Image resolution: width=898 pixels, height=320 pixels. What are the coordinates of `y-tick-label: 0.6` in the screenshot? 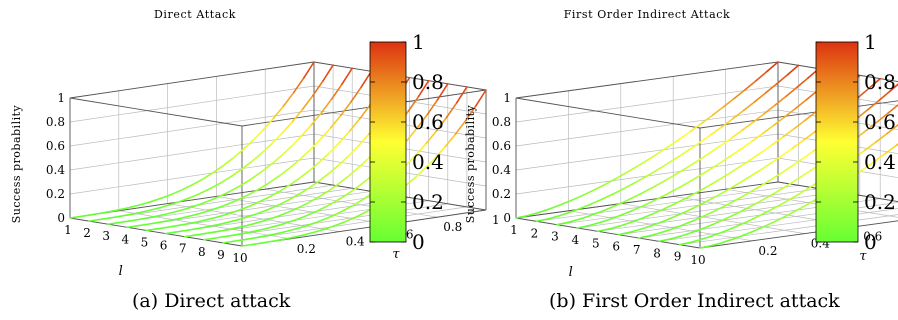 It's located at (501, 146).